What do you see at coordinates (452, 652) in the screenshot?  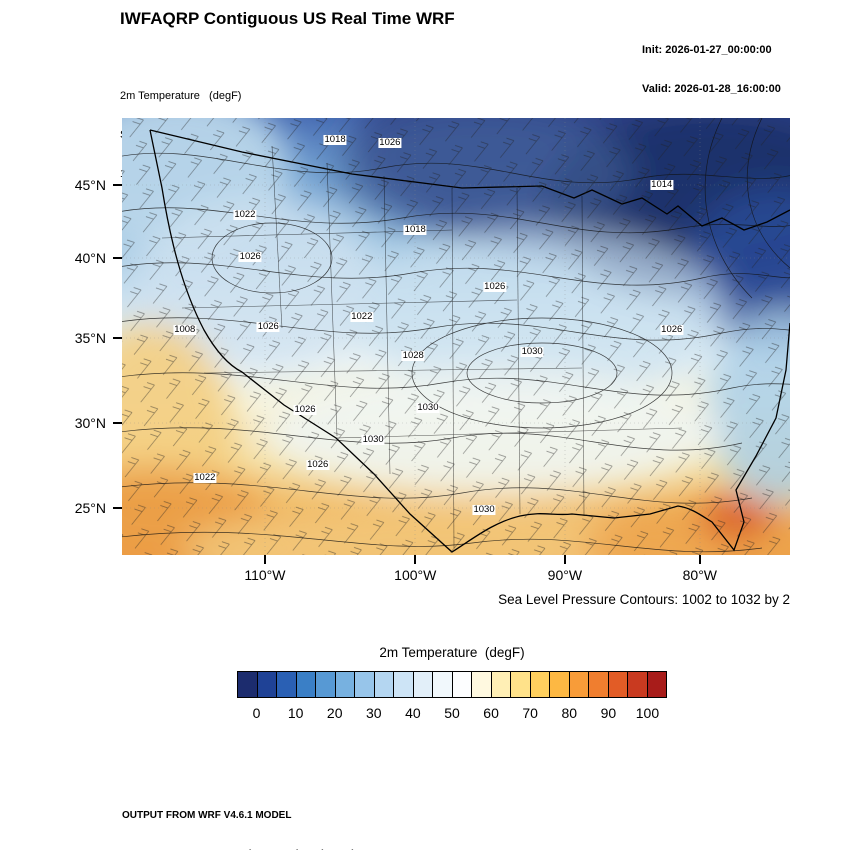 I see `colorbar-title: 2m Temperature (degF)` at bounding box center [452, 652].